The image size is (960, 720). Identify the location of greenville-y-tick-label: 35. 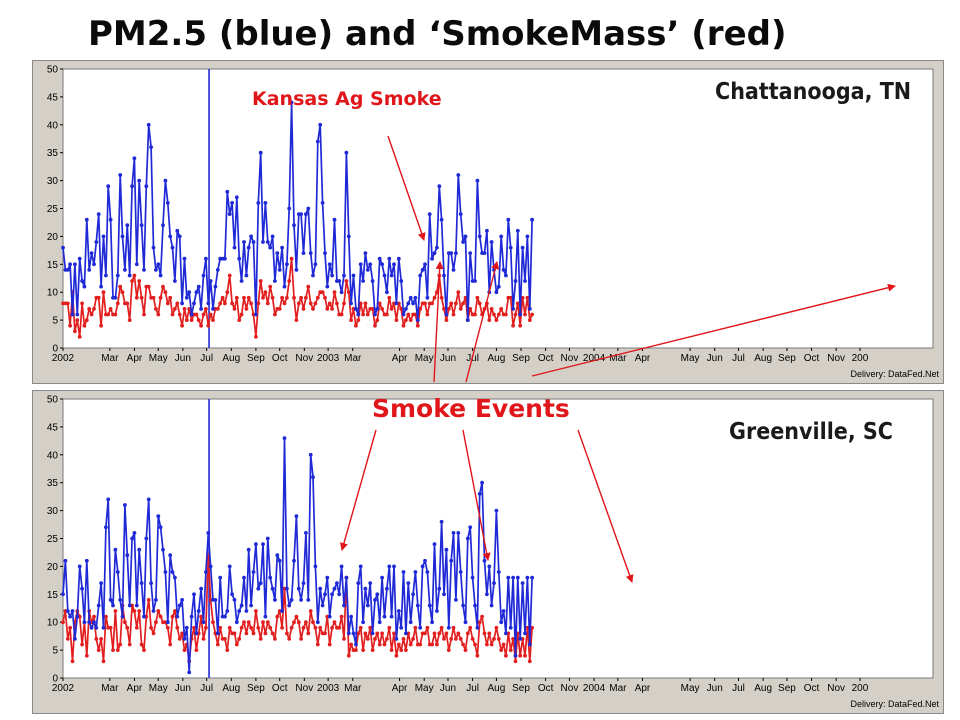
(53, 483).